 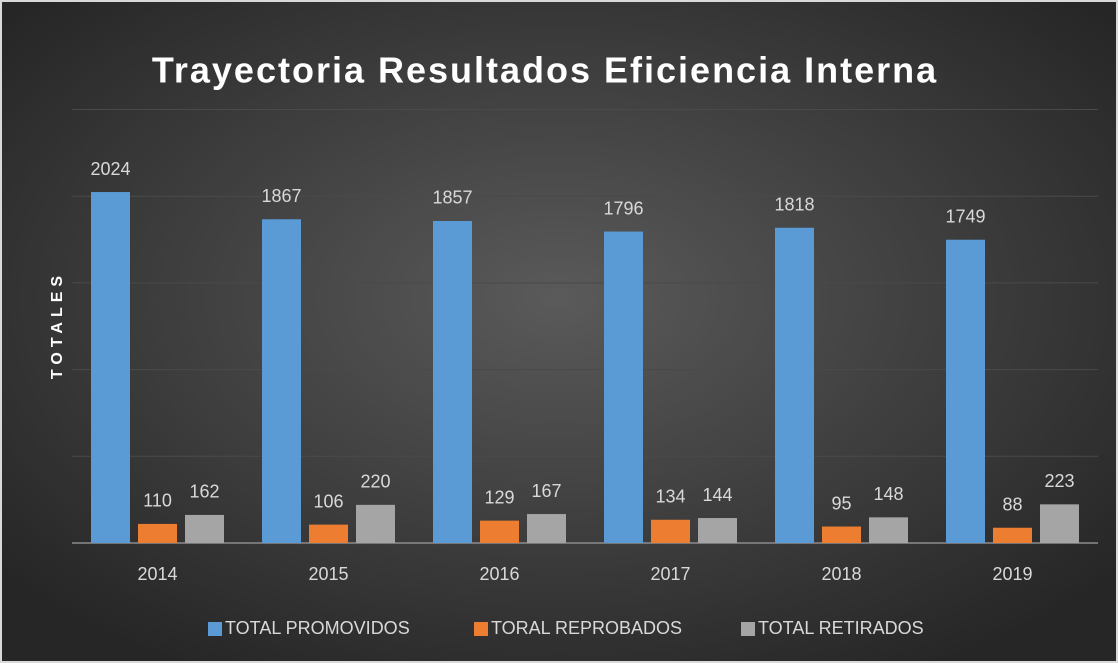 What do you see at coordinates (670, 574) in the screenshot?
I see `x-tick-label: 2017` at bounding box center [670, 574].